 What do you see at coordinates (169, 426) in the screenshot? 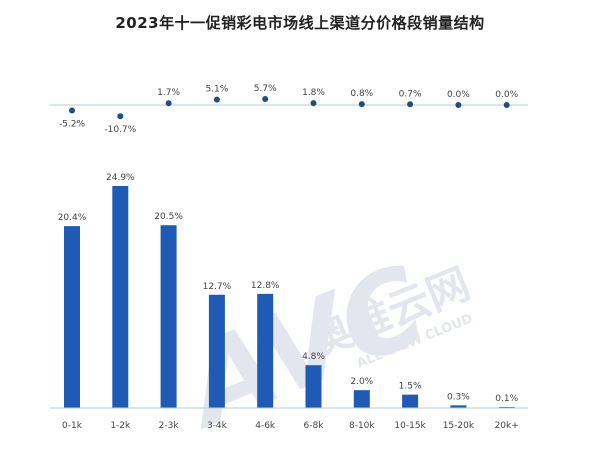
I see `x-tick-label: 2-3k` at bounding box center [169, 426].